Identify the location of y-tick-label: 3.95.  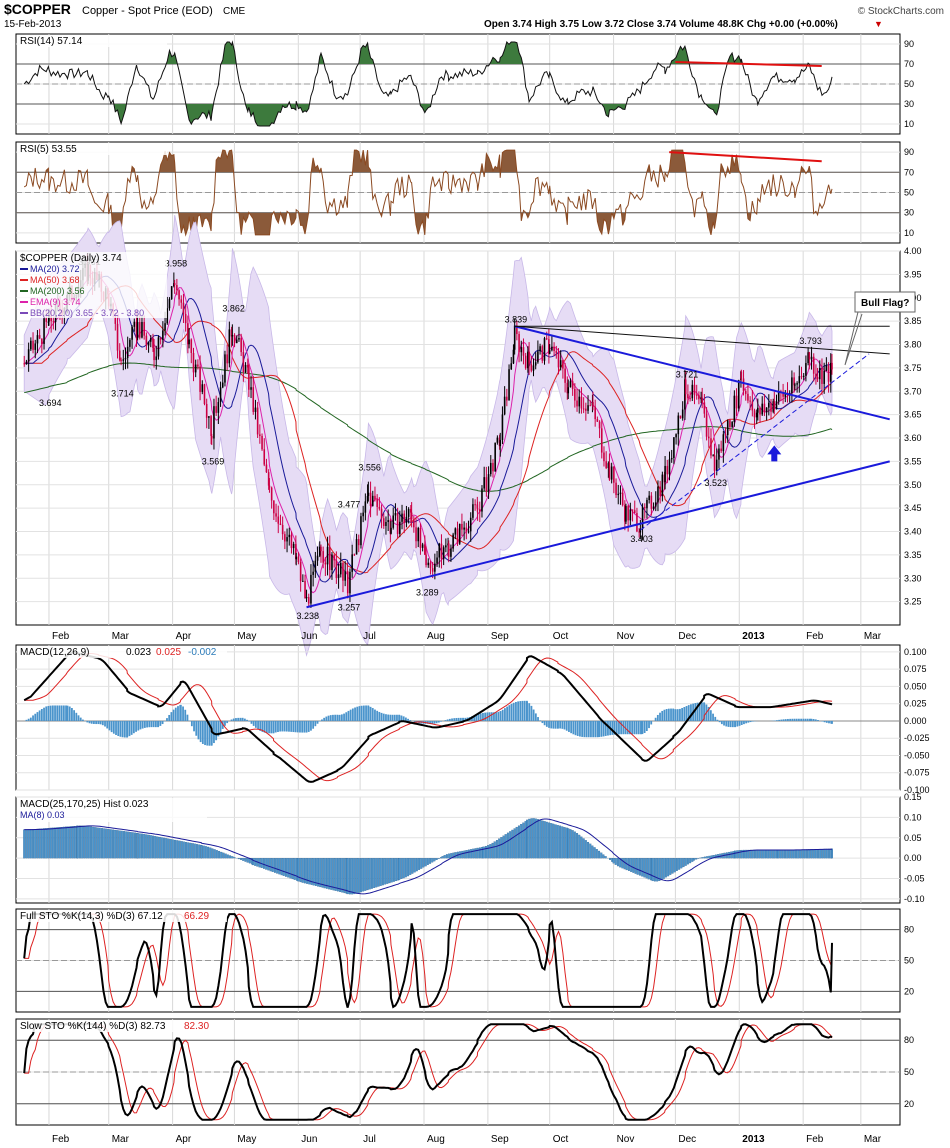
(913, 274).